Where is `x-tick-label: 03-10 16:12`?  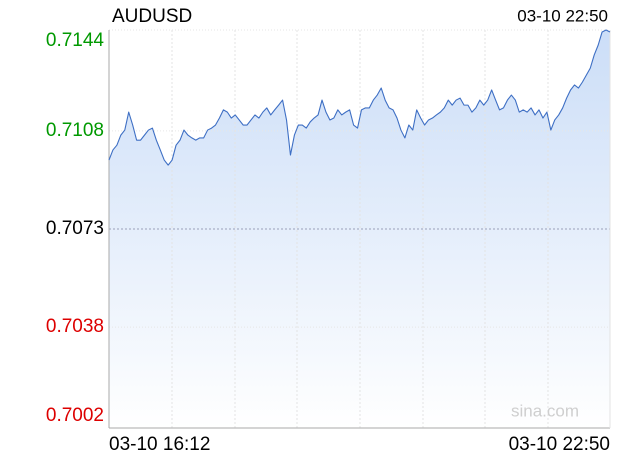 x-tick-label: 03-10 16:12 is located at coordinates (159, 444).